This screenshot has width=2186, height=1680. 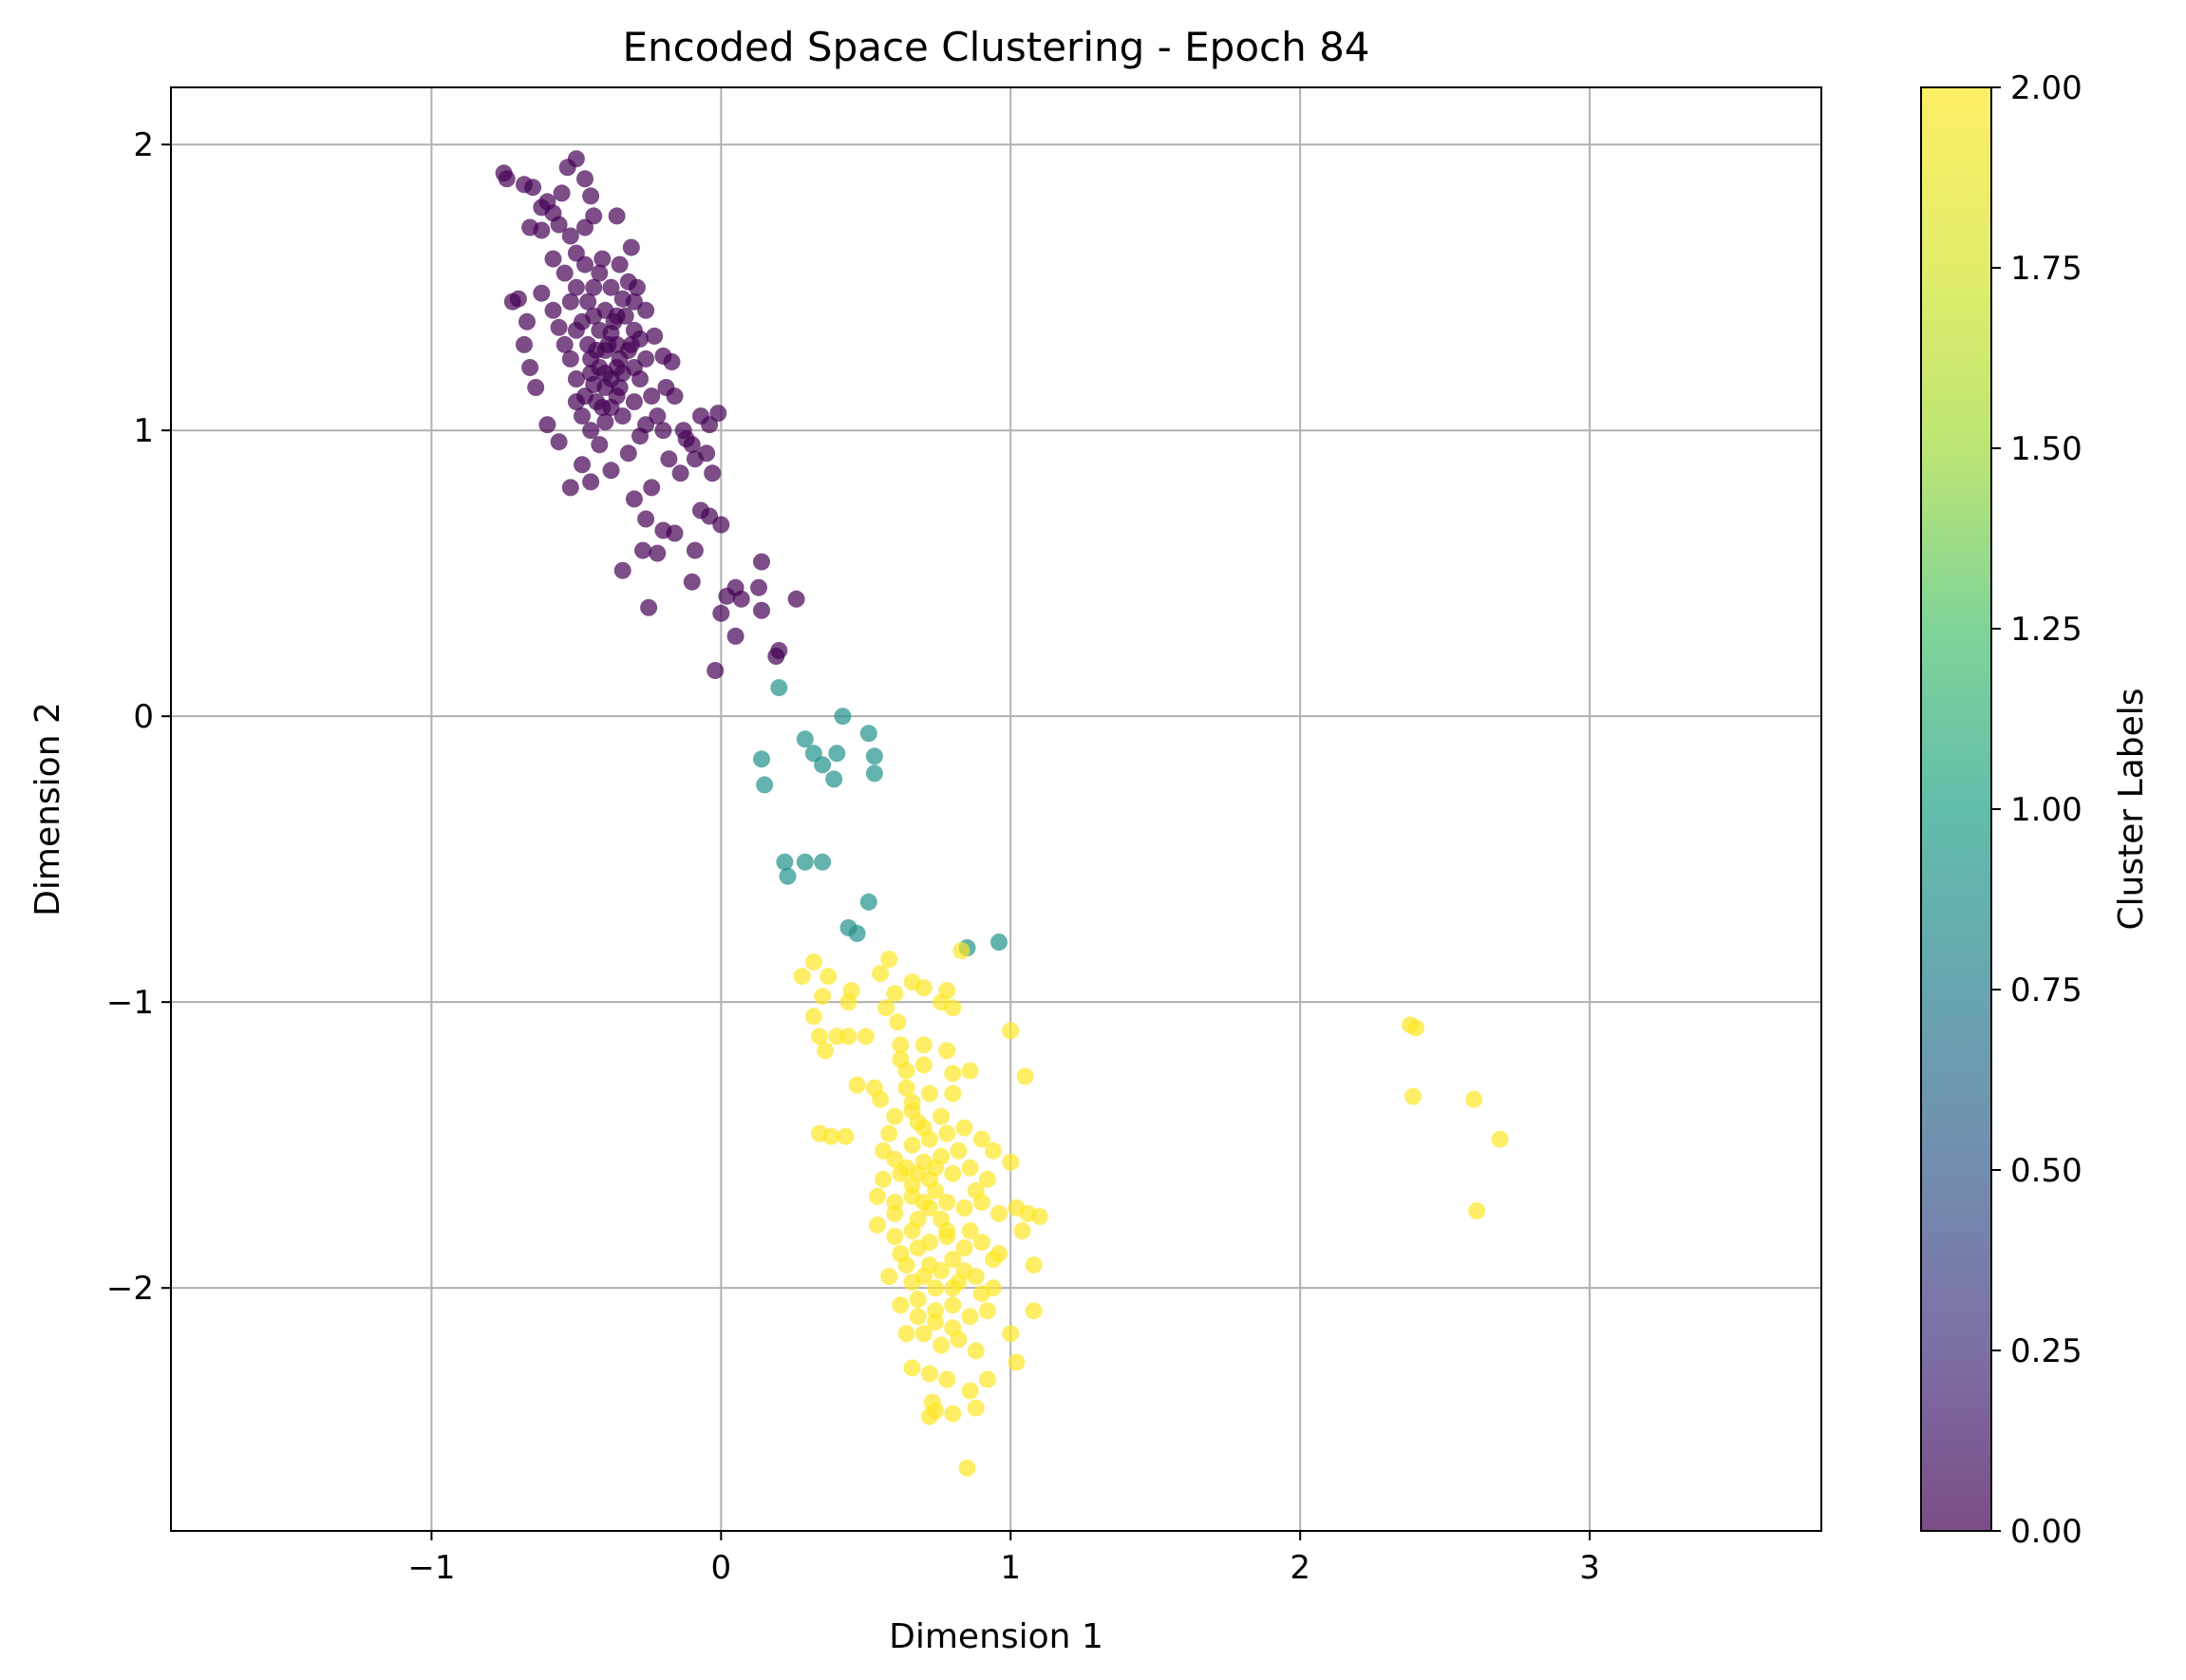 I want to click on colorbar-tick-label: 0.75, so click(x=2046, y=991).